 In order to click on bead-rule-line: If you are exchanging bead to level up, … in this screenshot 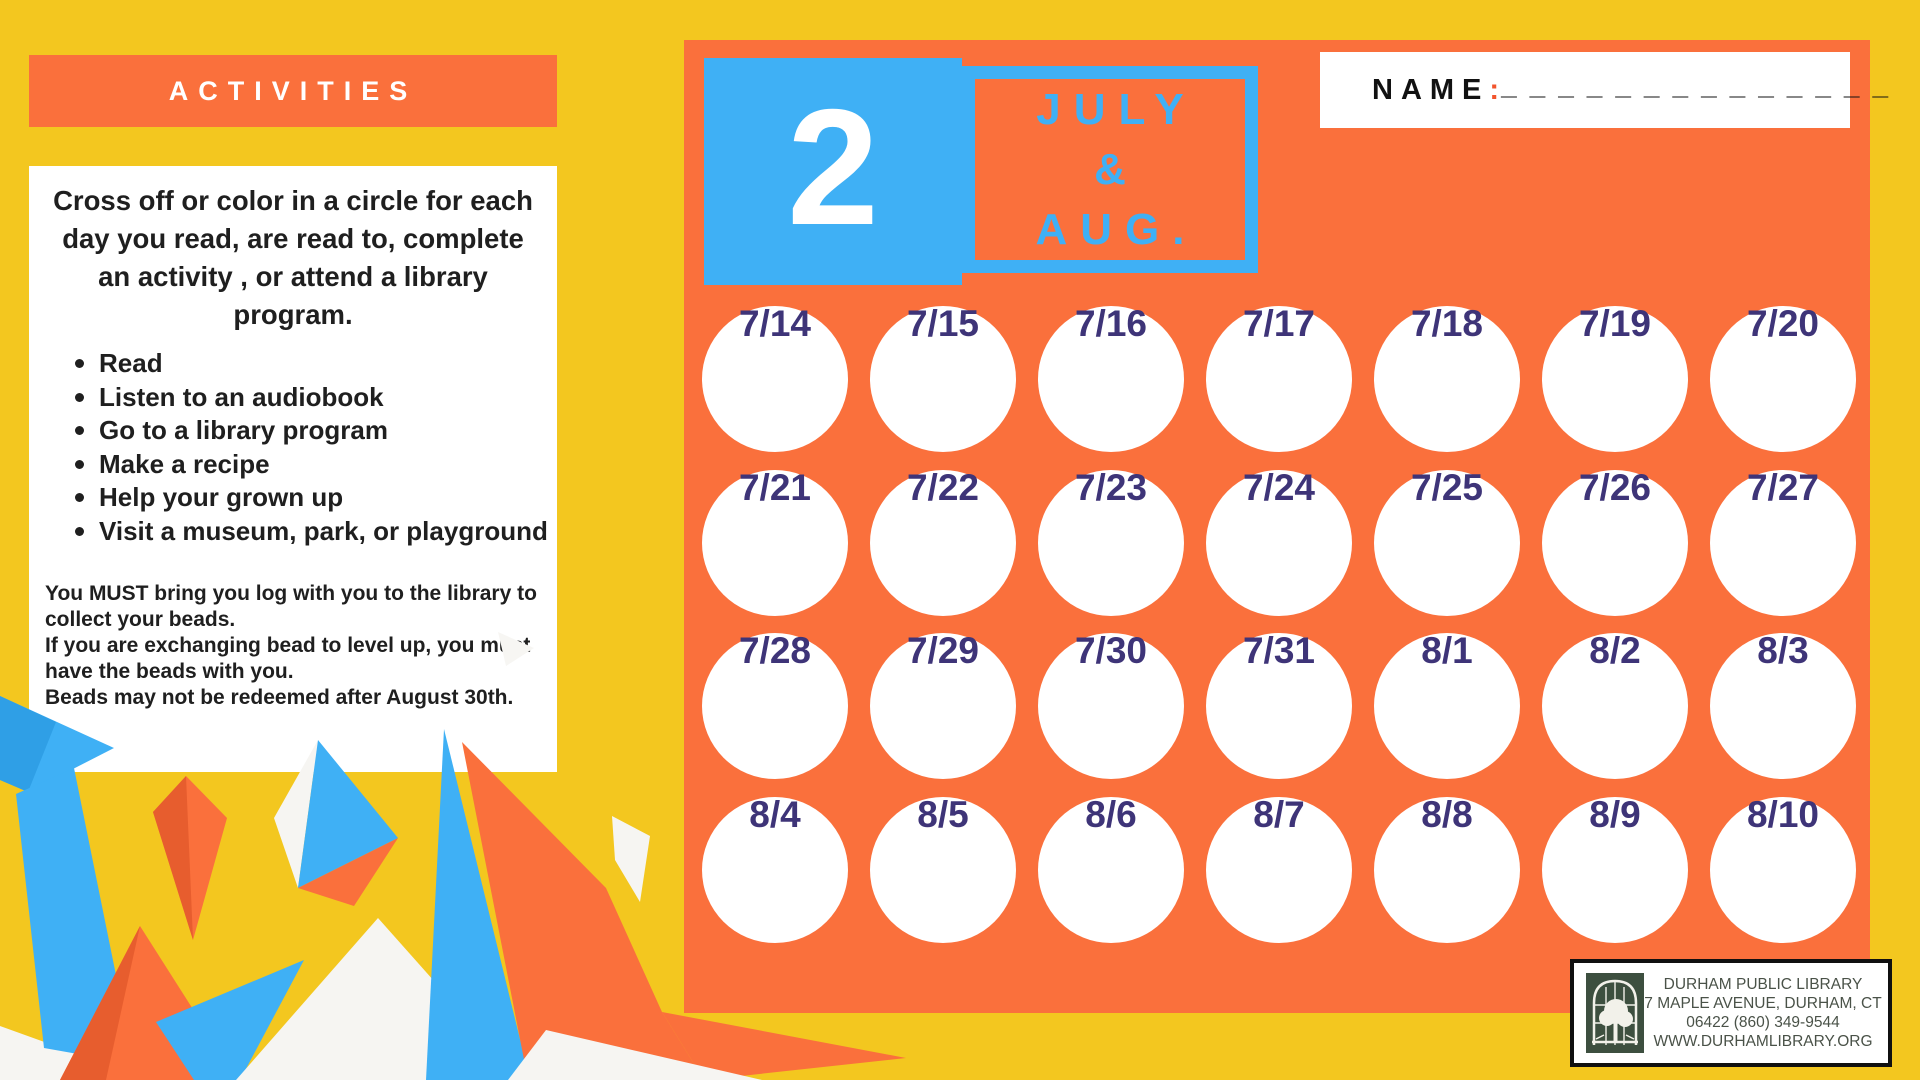, I will do `click(288, 645)`.